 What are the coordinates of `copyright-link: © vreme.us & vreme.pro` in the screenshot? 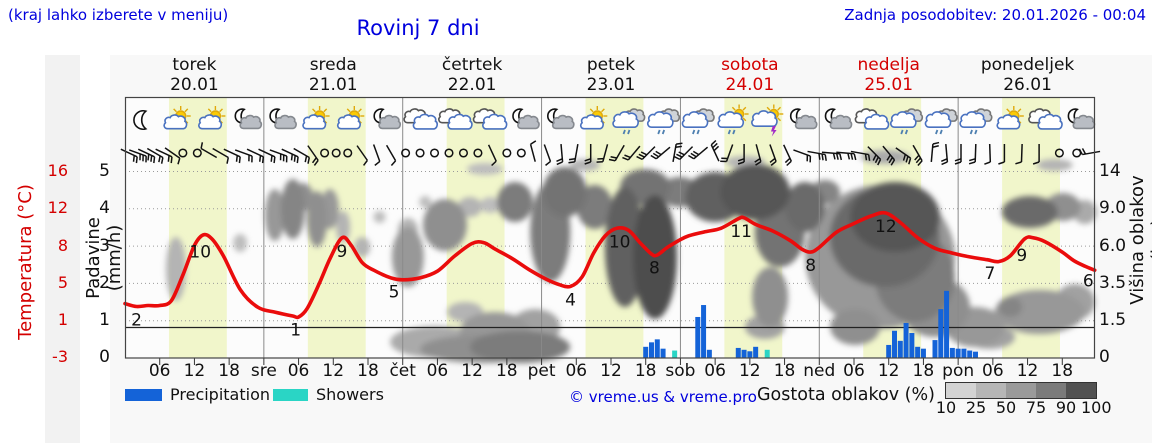 It's located at (663, 397).